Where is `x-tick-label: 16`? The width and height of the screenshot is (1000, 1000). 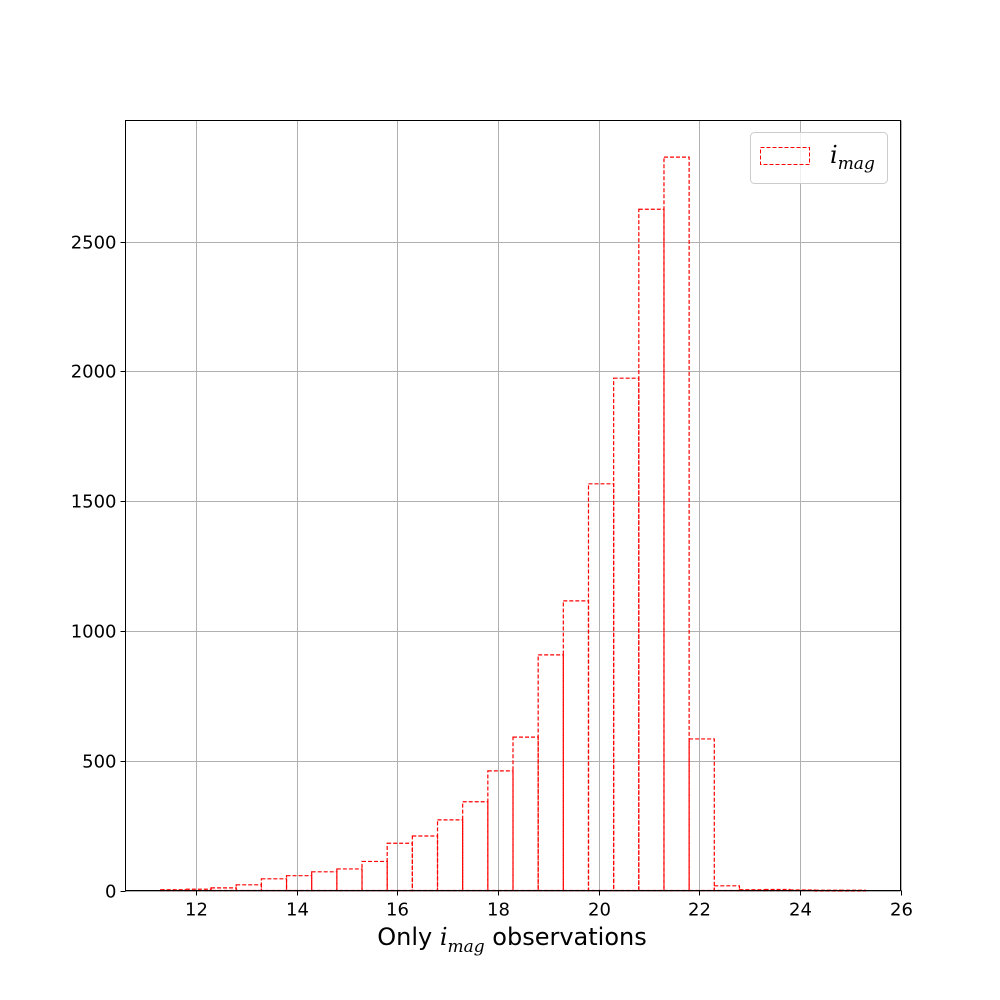
x-tick-label: 16 is located at coordinates (397, 910).